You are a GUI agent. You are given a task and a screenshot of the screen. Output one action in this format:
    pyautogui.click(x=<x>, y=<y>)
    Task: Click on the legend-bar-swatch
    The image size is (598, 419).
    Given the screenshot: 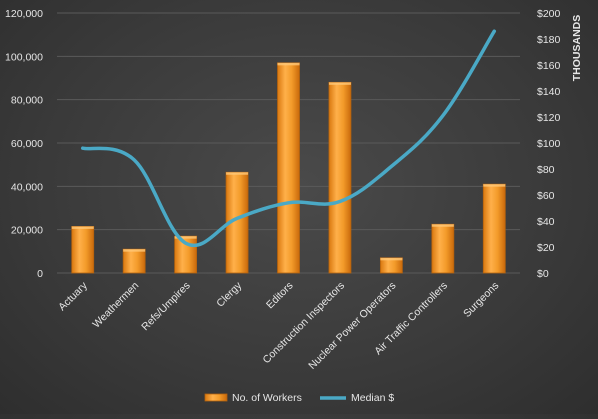 What is the action you would take?
    pyautogui.click(x=216, y=397)
    